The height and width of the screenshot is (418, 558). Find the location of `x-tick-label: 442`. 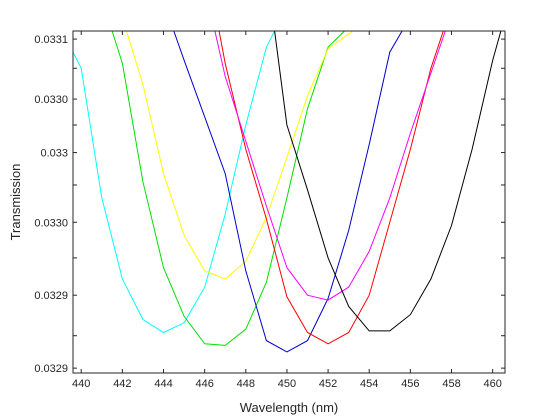

x-tick-label: 442 is located at coordinates (122, 384).